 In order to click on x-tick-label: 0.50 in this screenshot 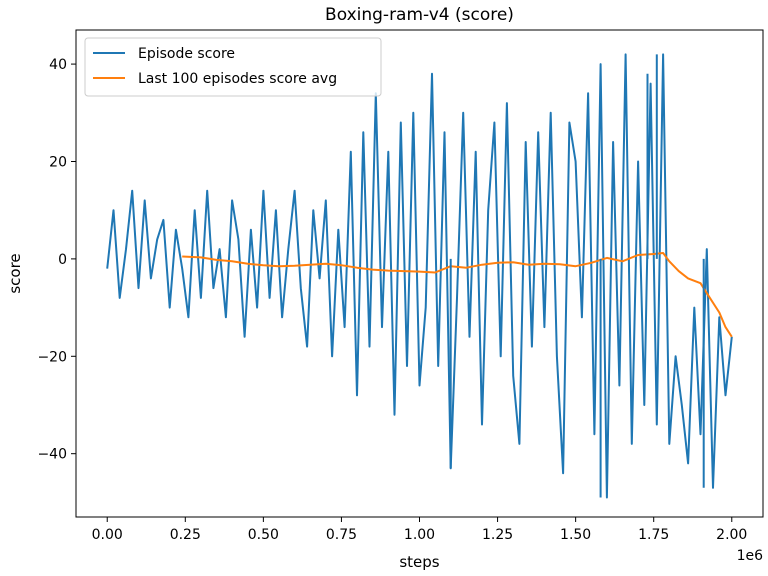, I will do `click(263, 535)`.